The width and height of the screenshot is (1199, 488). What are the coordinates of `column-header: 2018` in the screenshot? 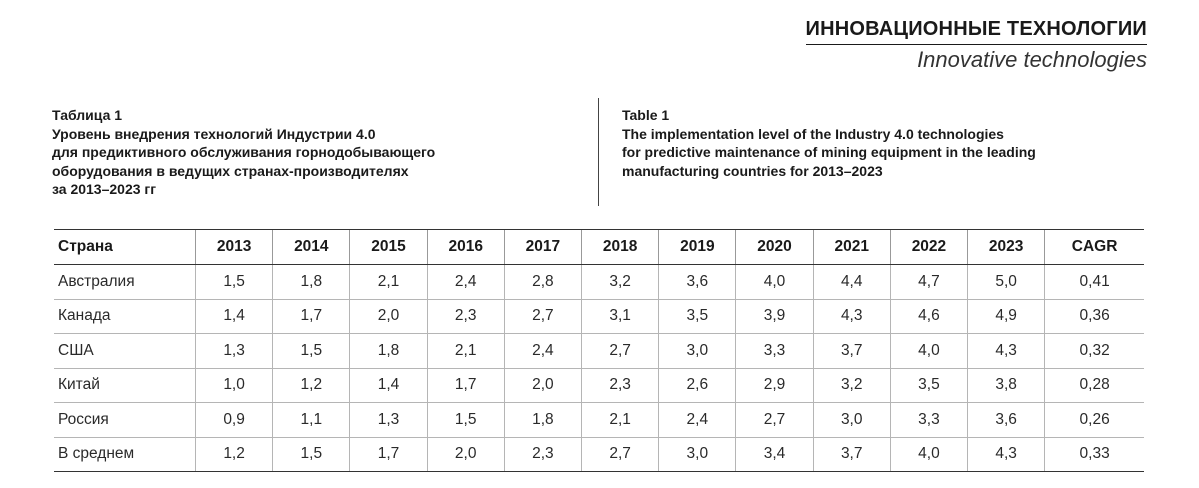 It's located at (620, 247).